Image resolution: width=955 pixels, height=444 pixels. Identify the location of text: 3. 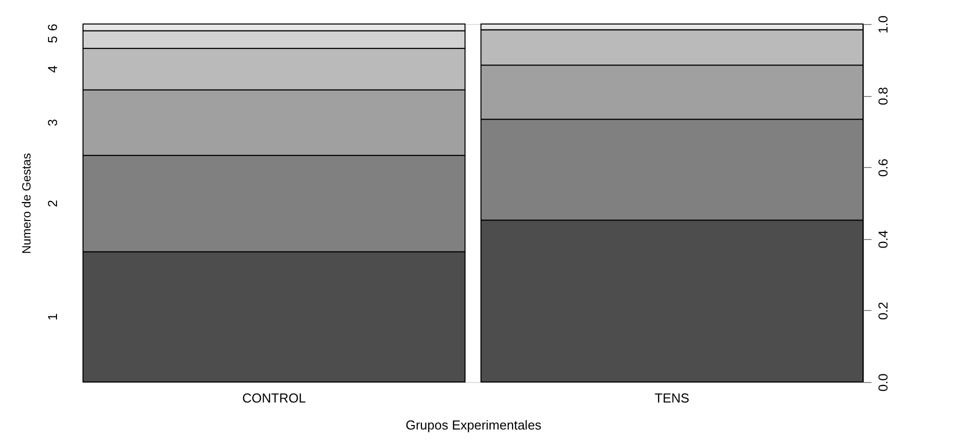
(52, 122).